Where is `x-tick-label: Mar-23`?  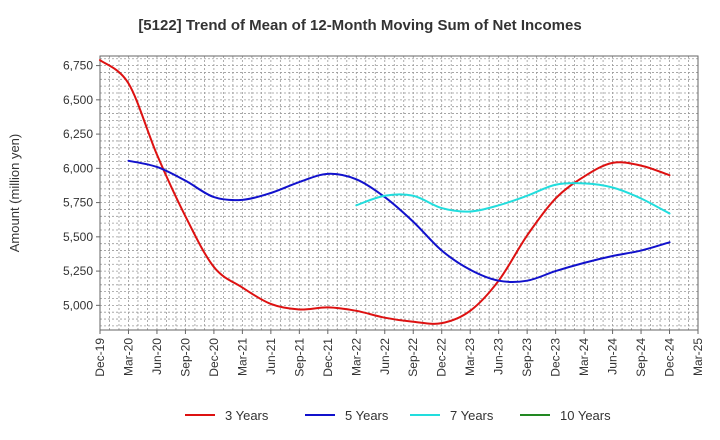 x-tick-label: Mar-23 is located at coordinates (470, 357).